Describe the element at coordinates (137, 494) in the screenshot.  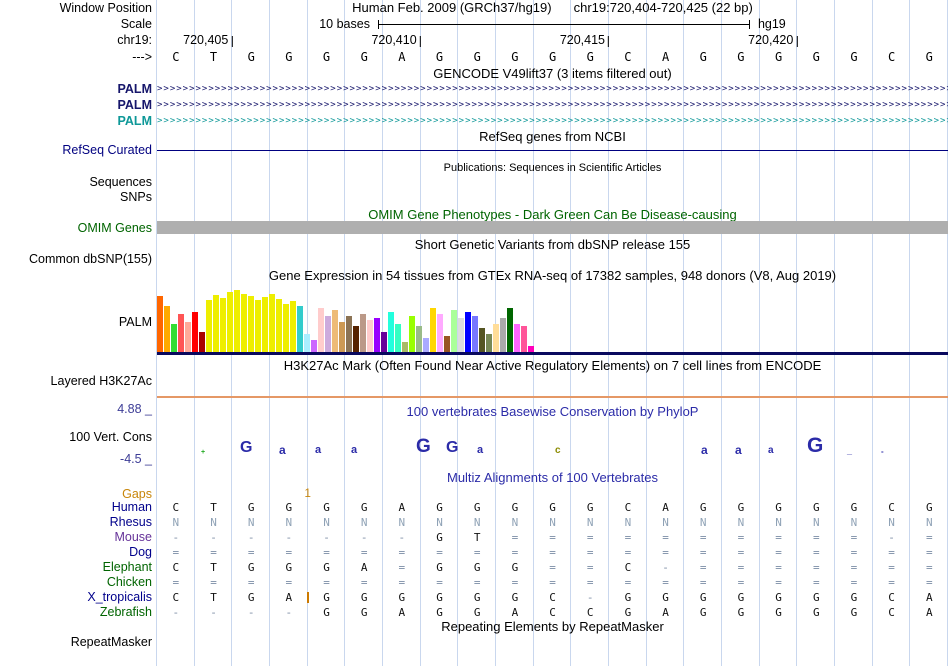
I see `gaps-label: Gaps` at that location.